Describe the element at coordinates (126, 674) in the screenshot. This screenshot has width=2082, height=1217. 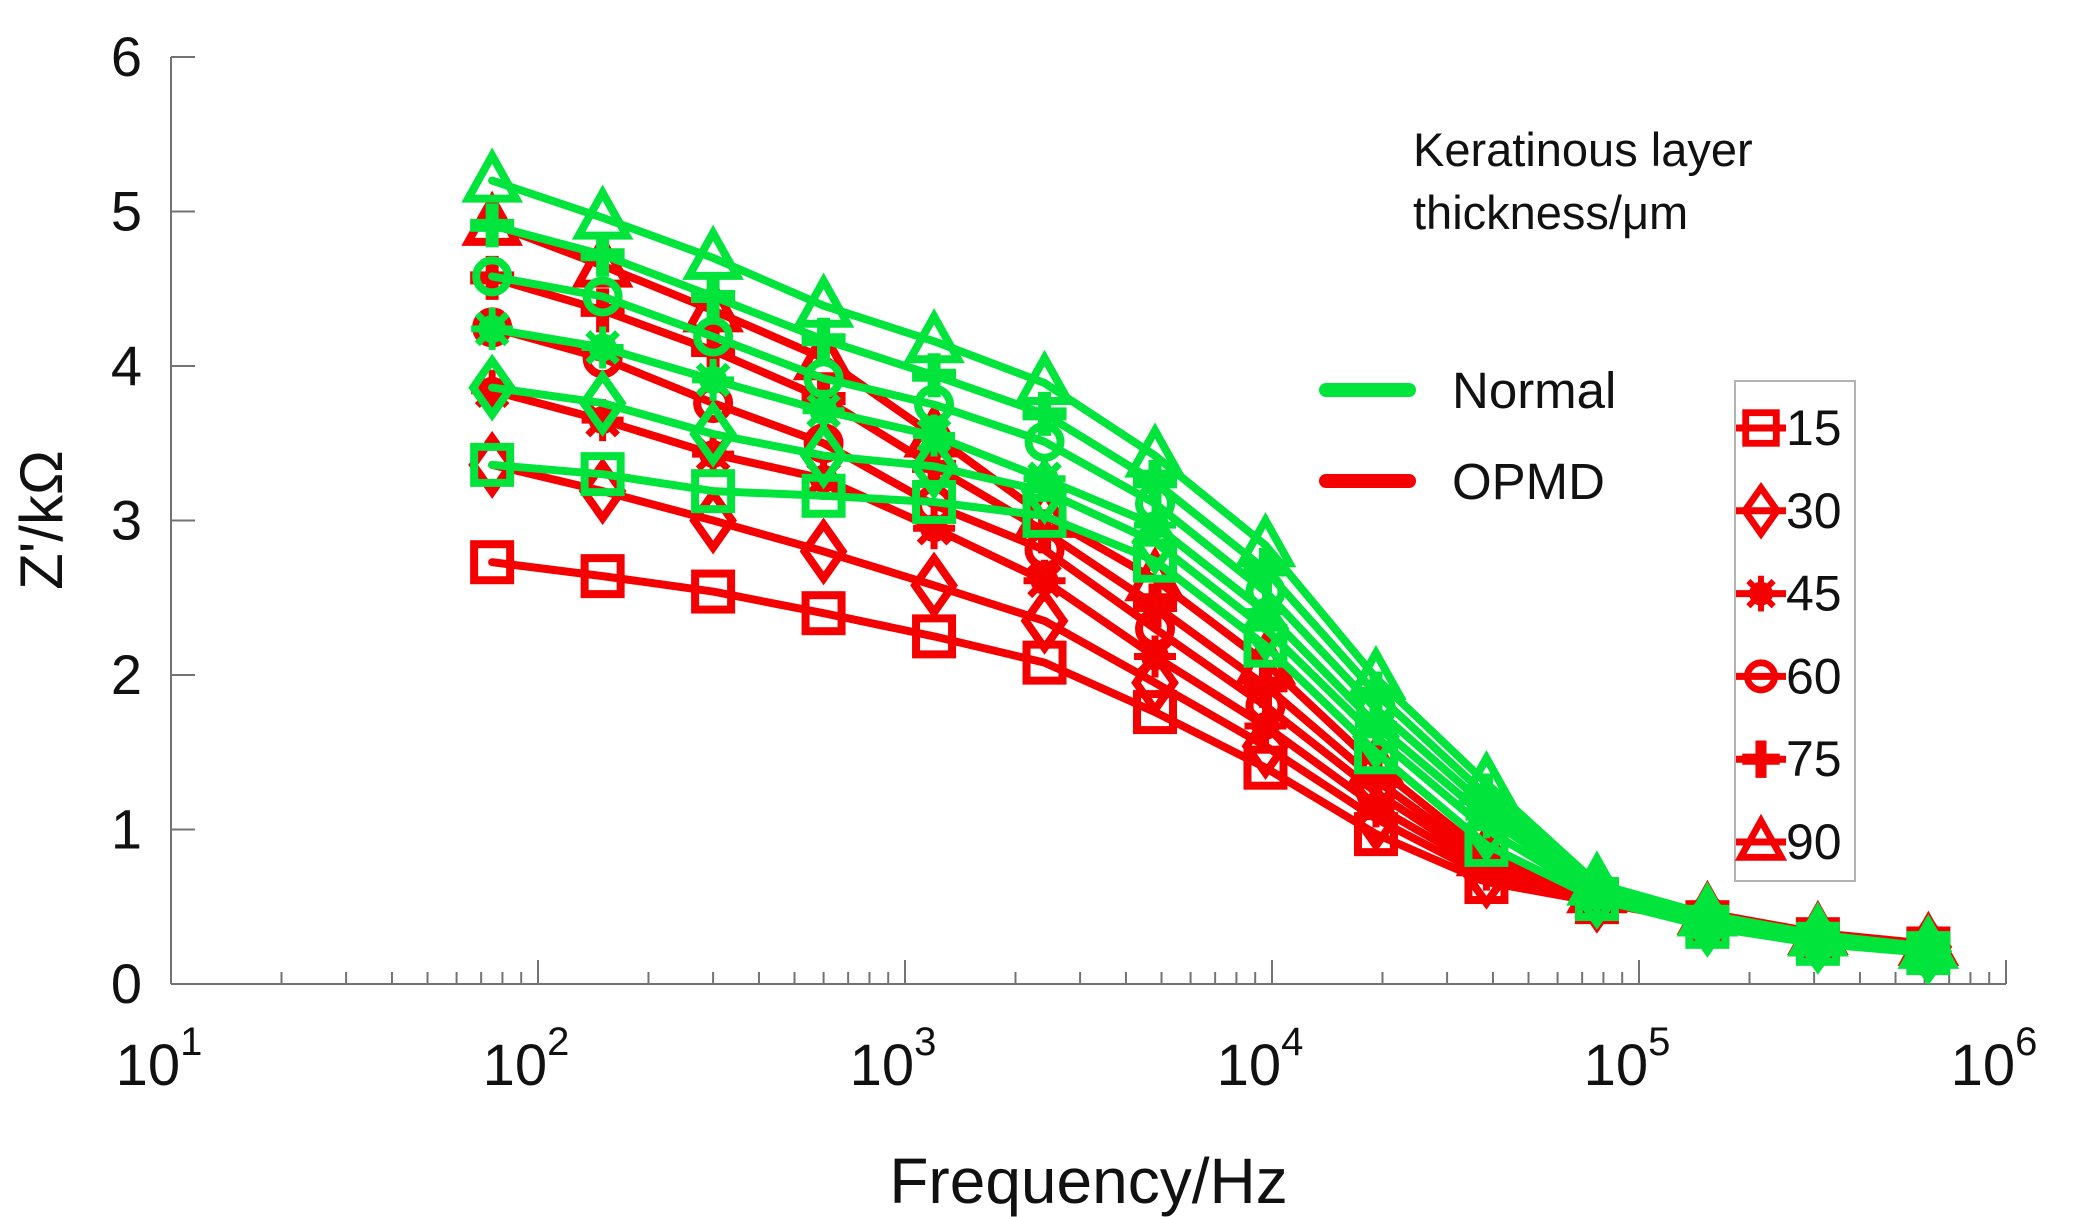
I see `y-tick-label: 2` at that location.